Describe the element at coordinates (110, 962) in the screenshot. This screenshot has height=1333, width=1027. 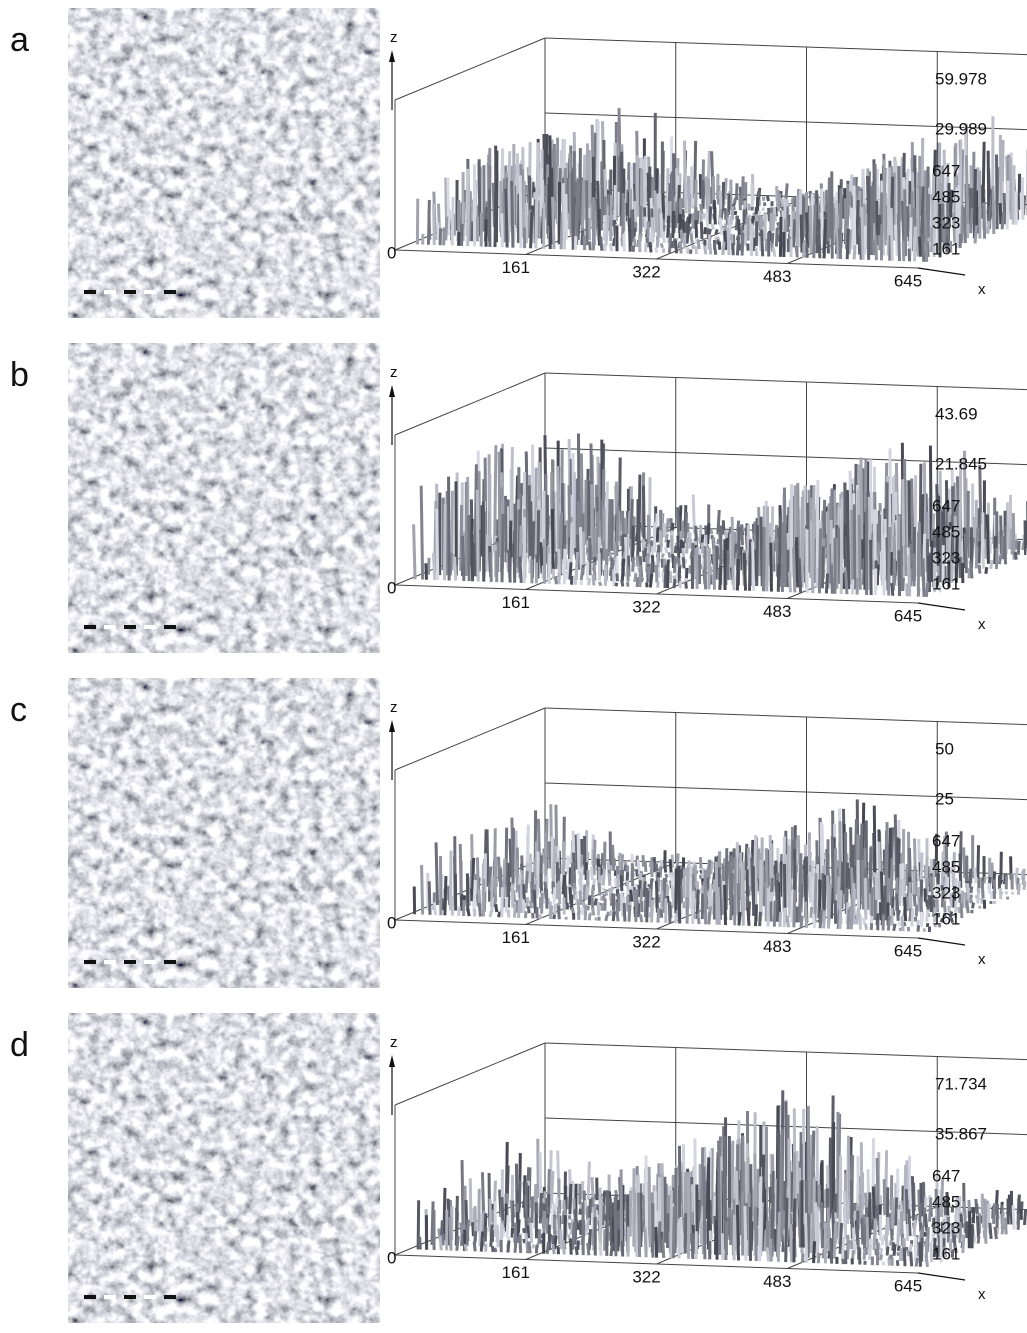
I see `scale-bar-segment` at that location.